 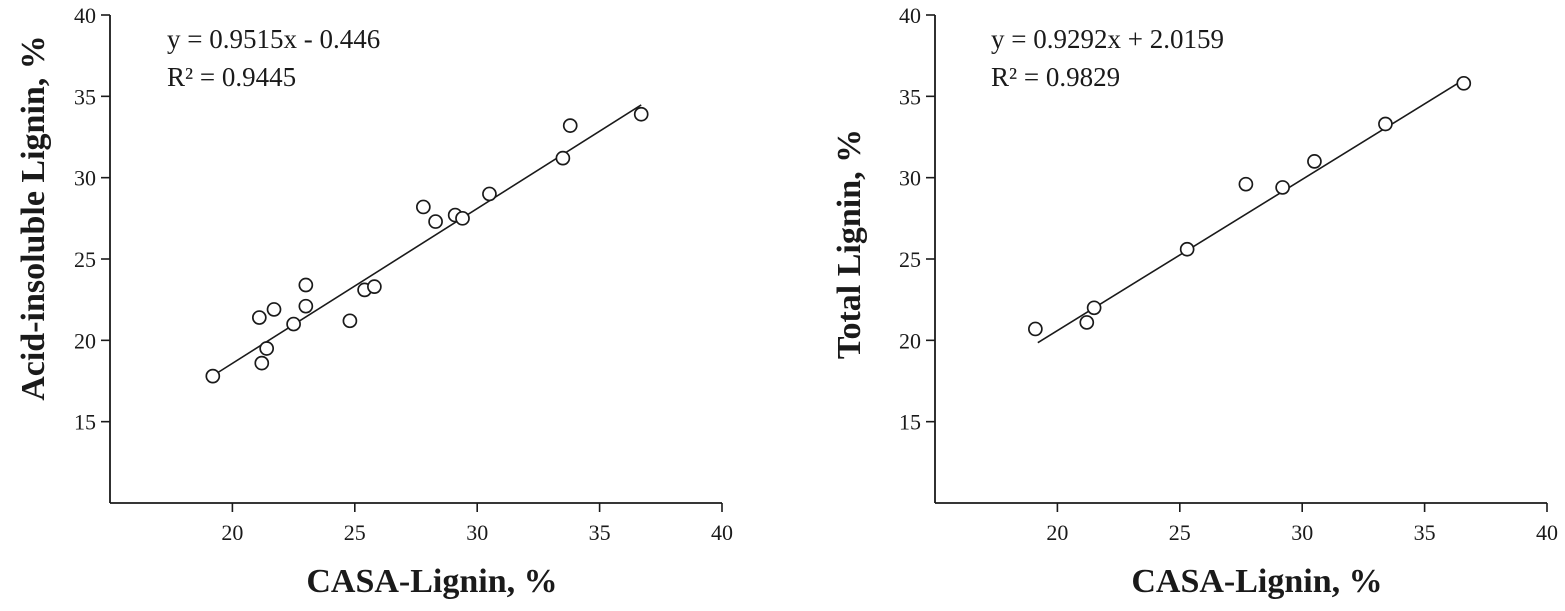 What do you see at coordinates (1055, 77) in the screenshot?
I see `r-squared-value: R² = 0.9829` at bounding box center [1055, 77].